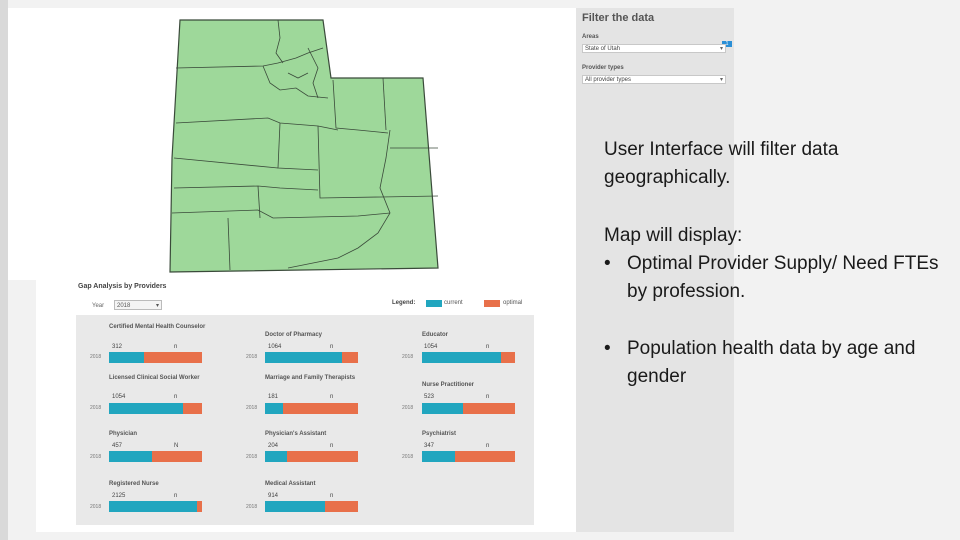 This screenshot has width=960, height=540. What do you see at coordinates (448, 385) in the screenshot?
I see `card-title: Nurse Practitioner` at bounding box center [448, 385].